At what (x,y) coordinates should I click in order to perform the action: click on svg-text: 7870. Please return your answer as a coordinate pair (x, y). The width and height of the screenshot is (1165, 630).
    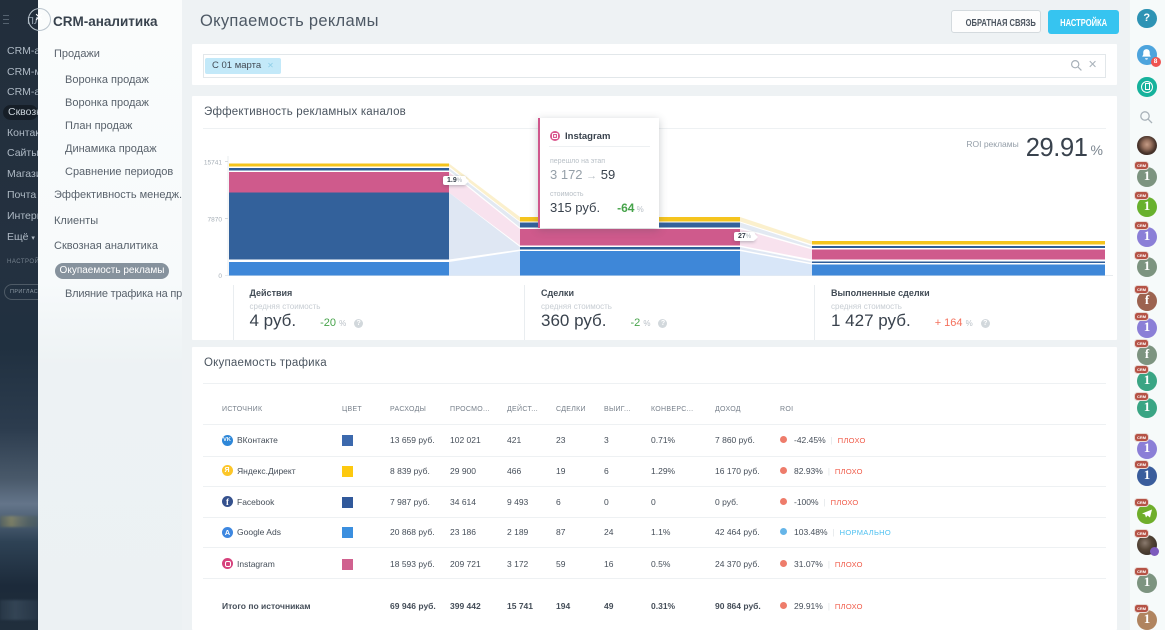
    Looking at the image, I should click on (215, 220).